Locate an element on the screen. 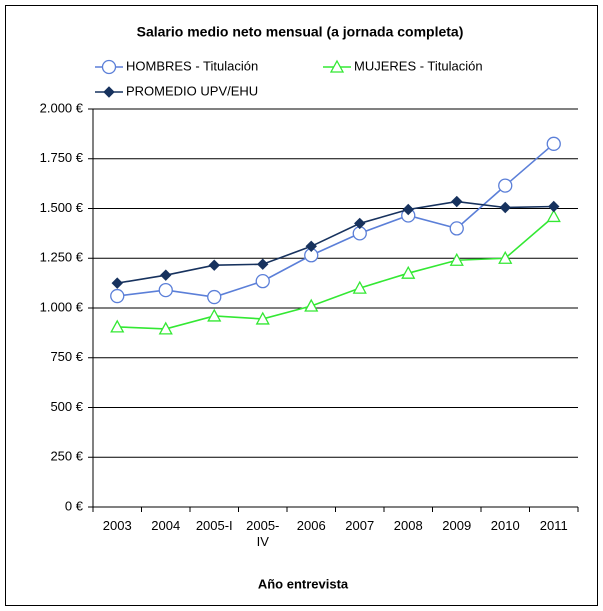 The image size is (603, 611). x-tick-label: 2009 is located at coordinates (457, 525).